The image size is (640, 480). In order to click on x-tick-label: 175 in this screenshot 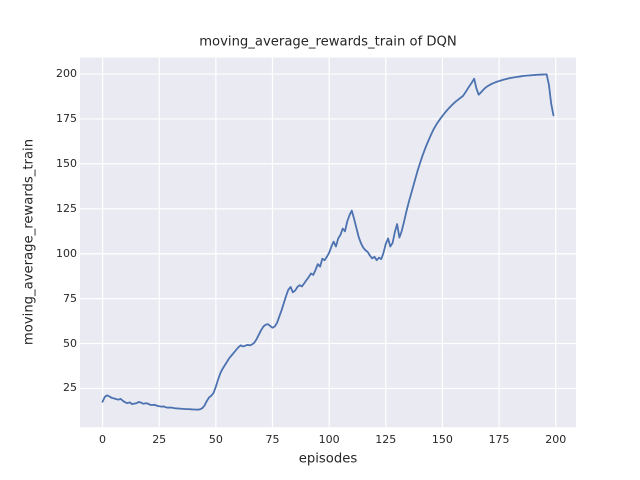, I will do `click(499, 439)`.